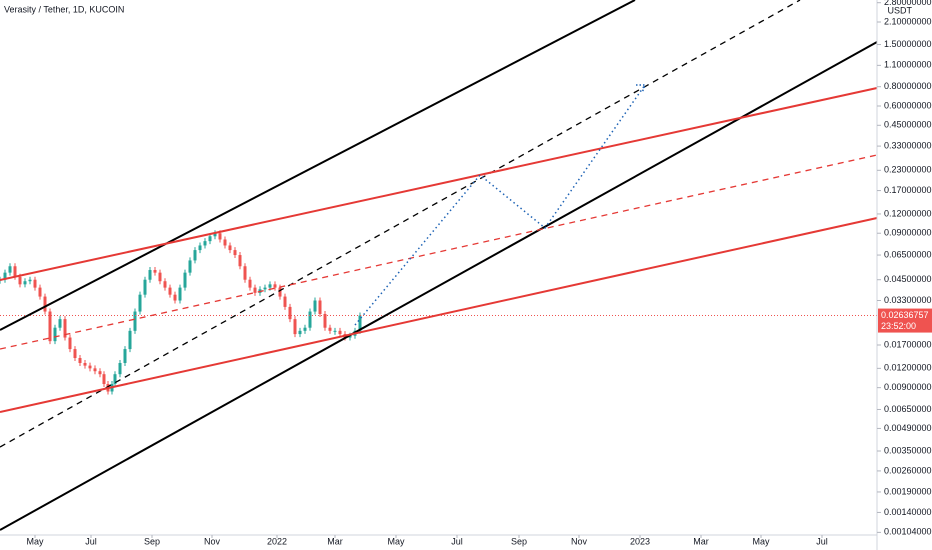 The image size is (932, 550). What do you see at coordinates (908, 233) in the screenshot?
I see `y-tick-label: 0.09000000` at bounding box center [908, 233].